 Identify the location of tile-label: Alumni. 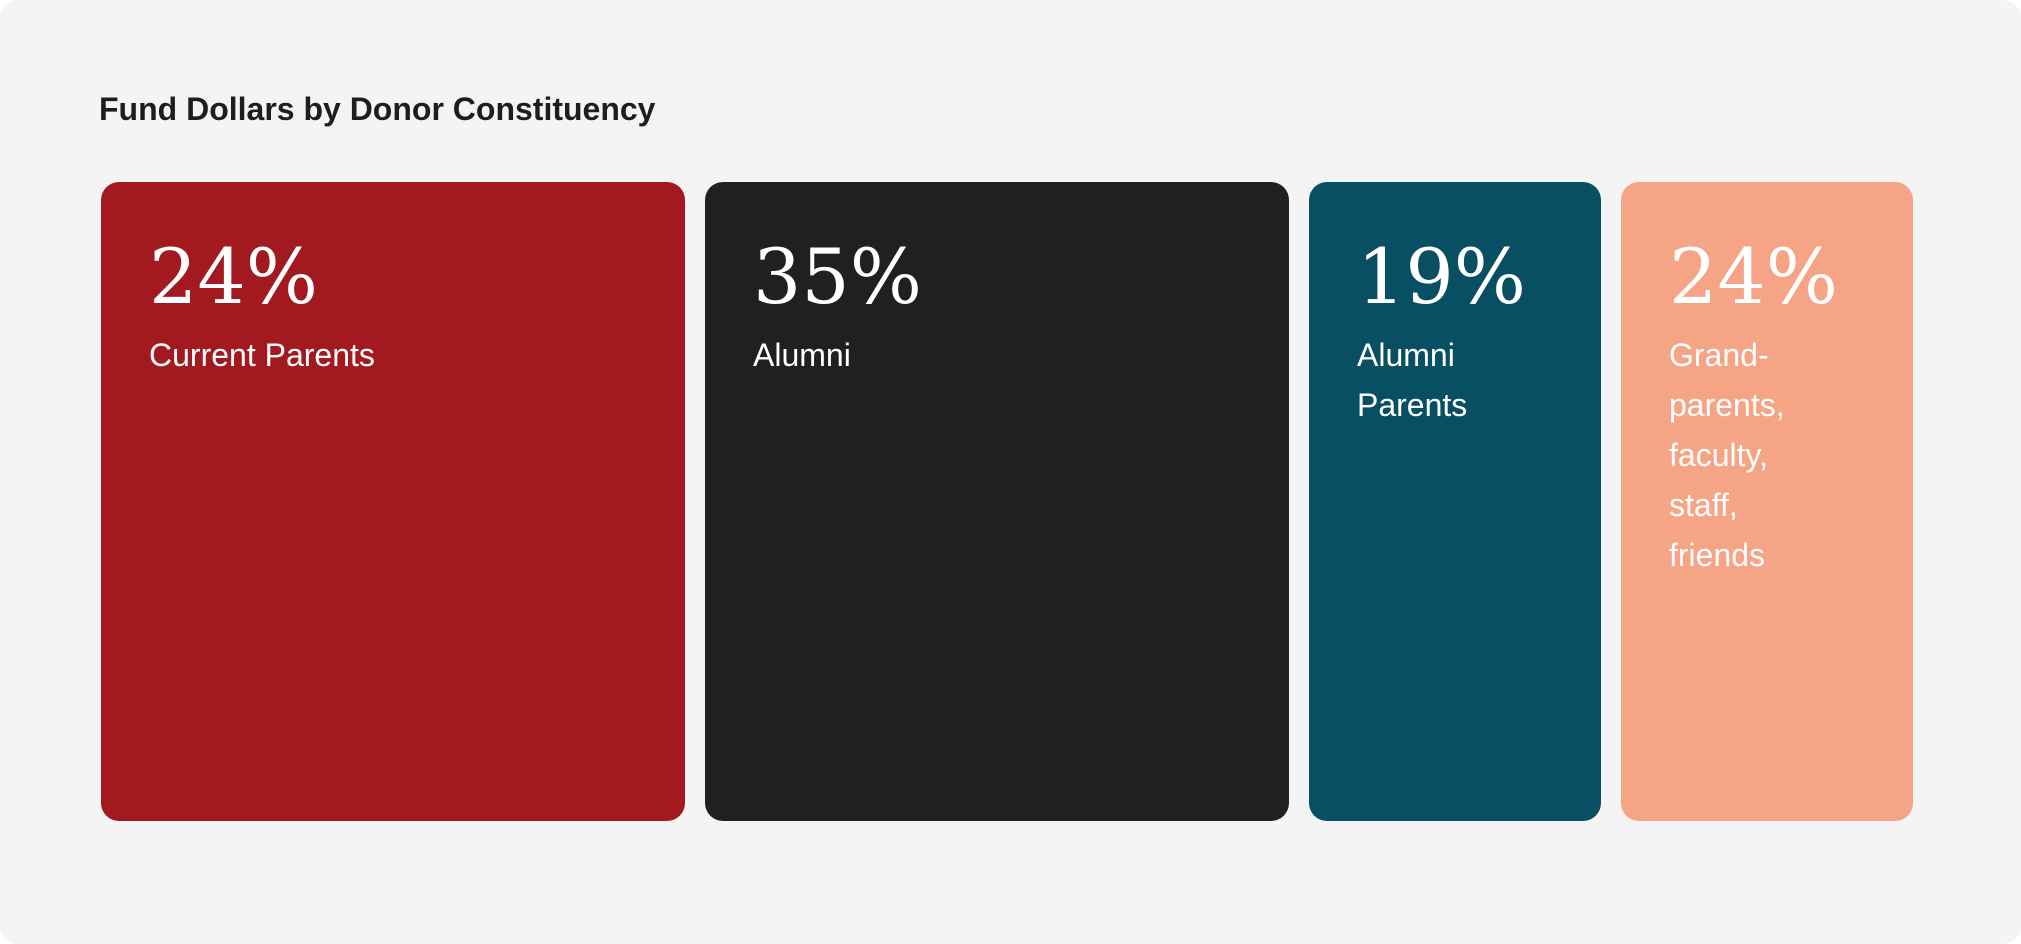
(802, 355).